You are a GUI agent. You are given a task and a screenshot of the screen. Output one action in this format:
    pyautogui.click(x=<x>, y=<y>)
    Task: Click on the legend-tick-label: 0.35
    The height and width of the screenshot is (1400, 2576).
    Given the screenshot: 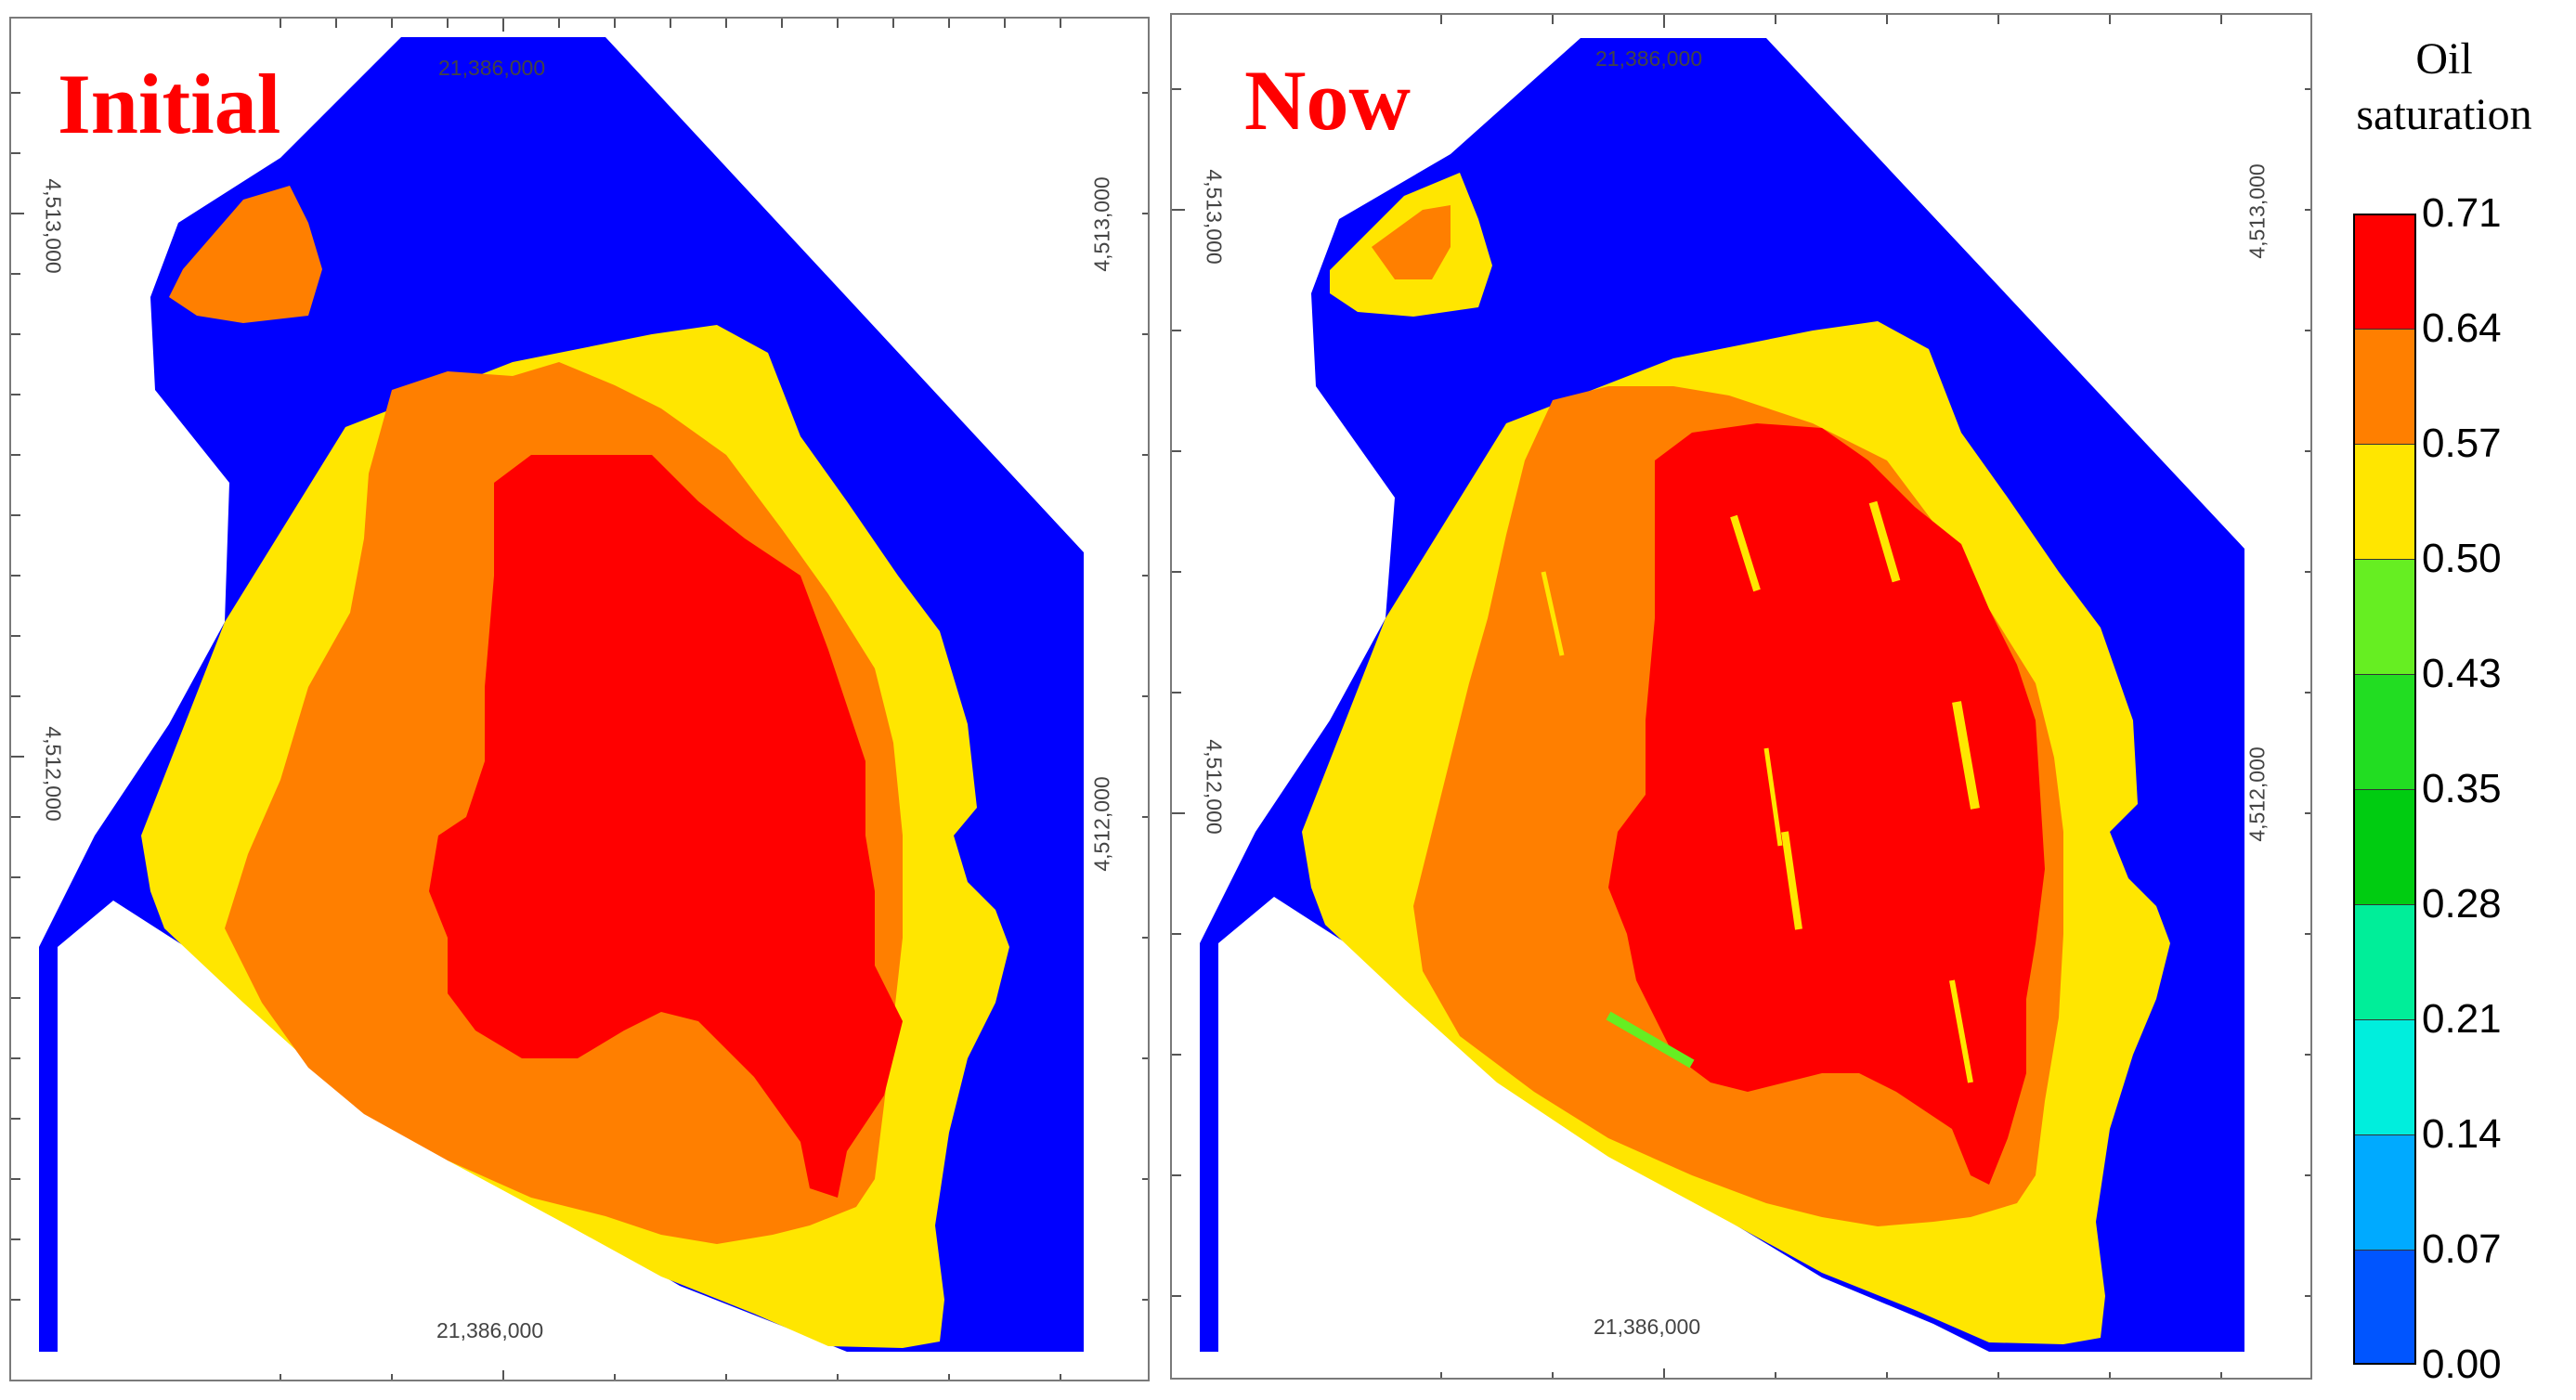 What is the action you would take?
    pyautogui.click(x=2462, y=789)
    